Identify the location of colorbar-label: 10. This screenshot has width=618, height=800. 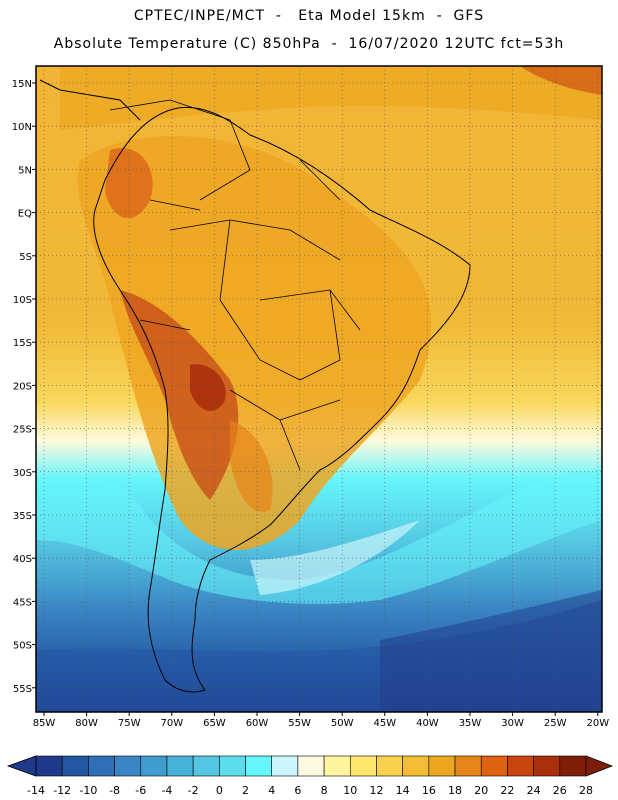
(350, 790).